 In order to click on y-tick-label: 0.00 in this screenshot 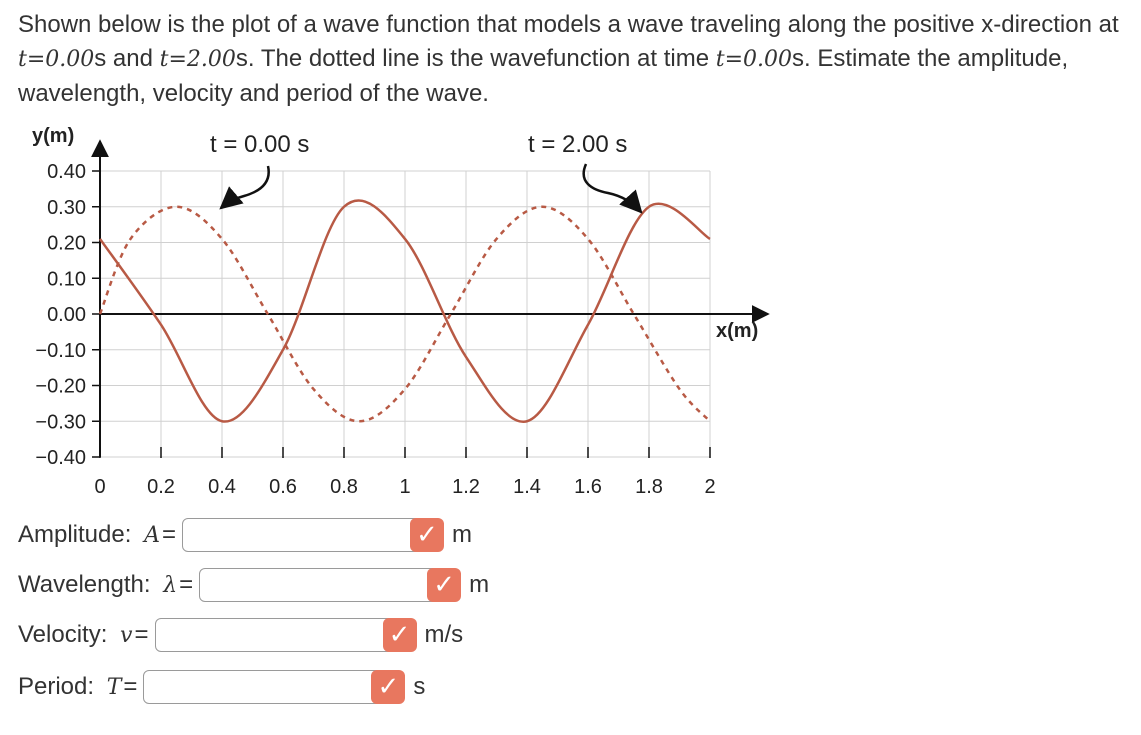, I will do `click(66, 315)`.